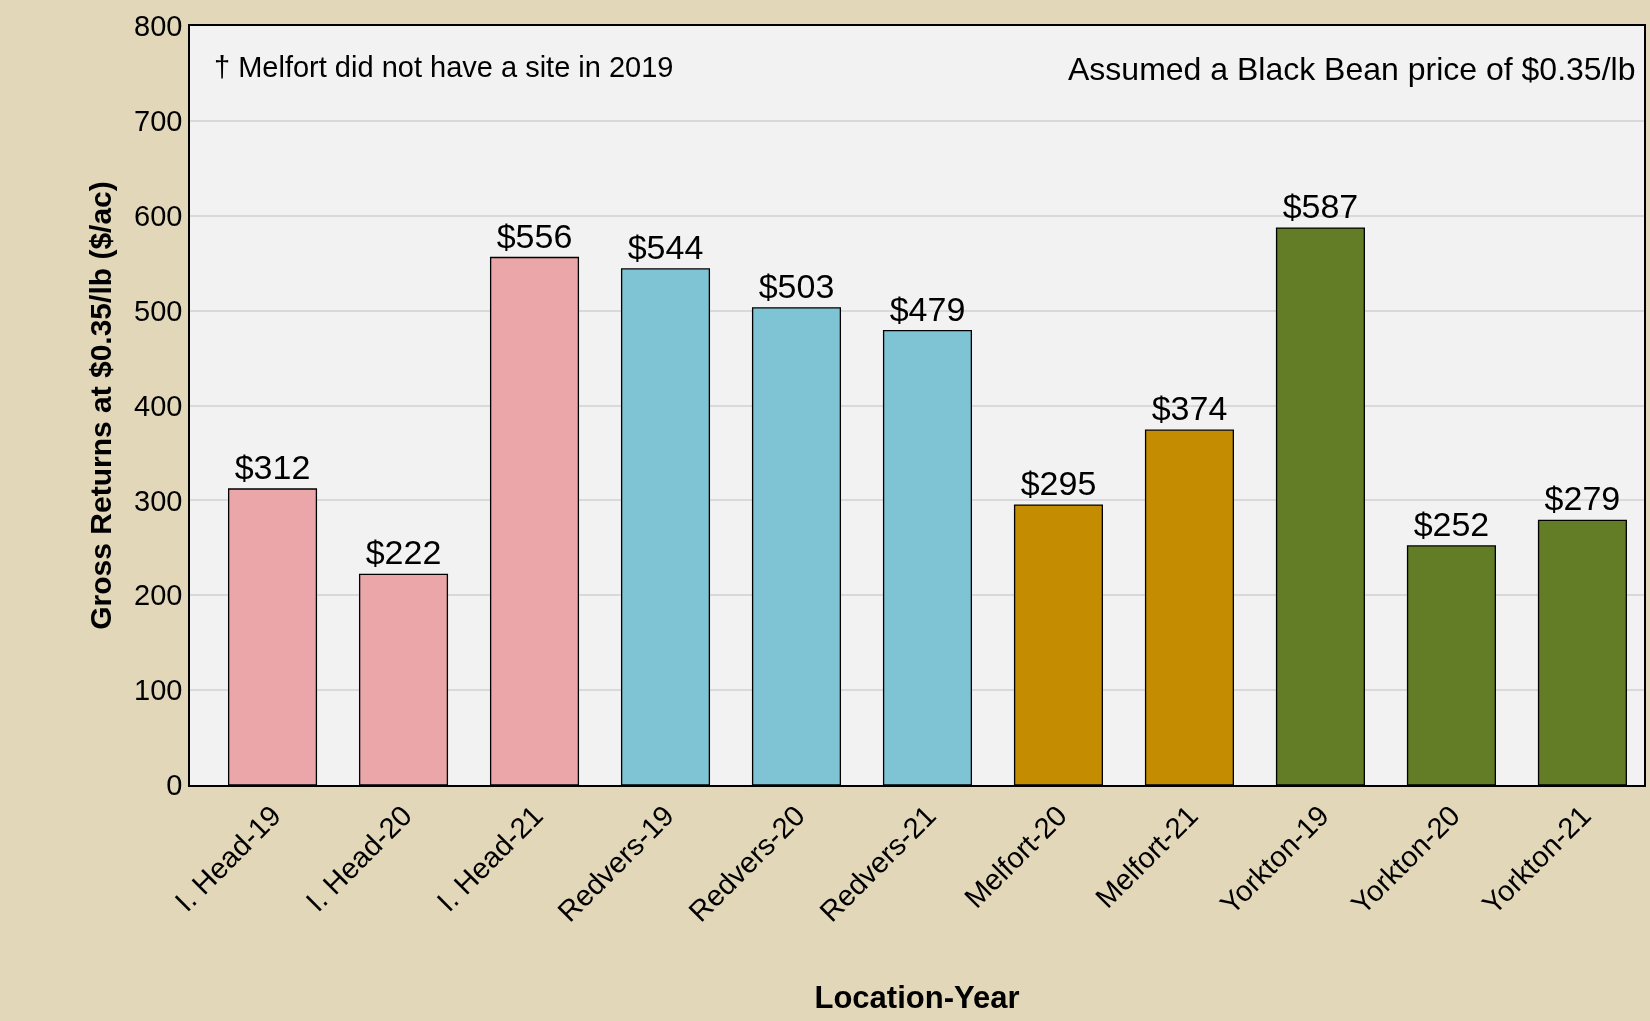 The width and height of the screenshot is (1650, 1021). What do you see at coordinates (158, 690) in the screenshot?
I see `y-tick-label: 100` at bounding box center [158, 690].